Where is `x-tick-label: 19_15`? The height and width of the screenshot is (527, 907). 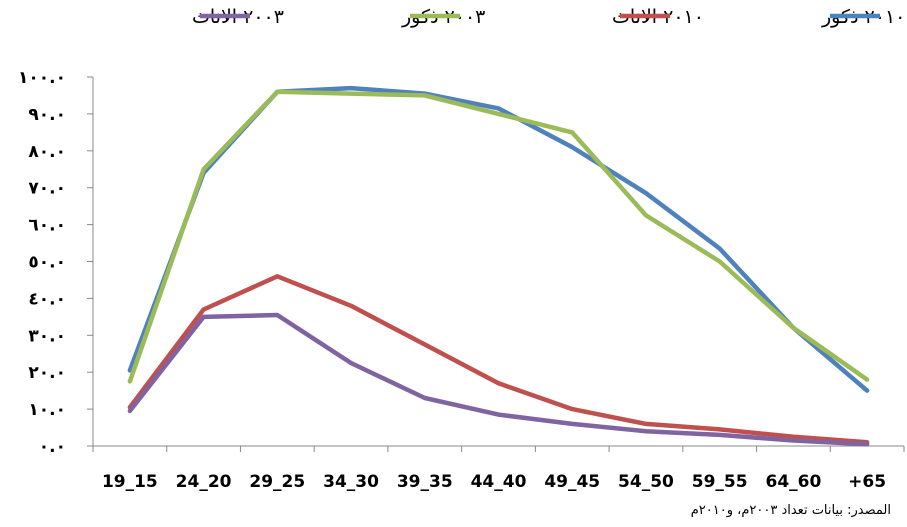
x-tick-label: 19_15 is located at coordinates (130, 482).